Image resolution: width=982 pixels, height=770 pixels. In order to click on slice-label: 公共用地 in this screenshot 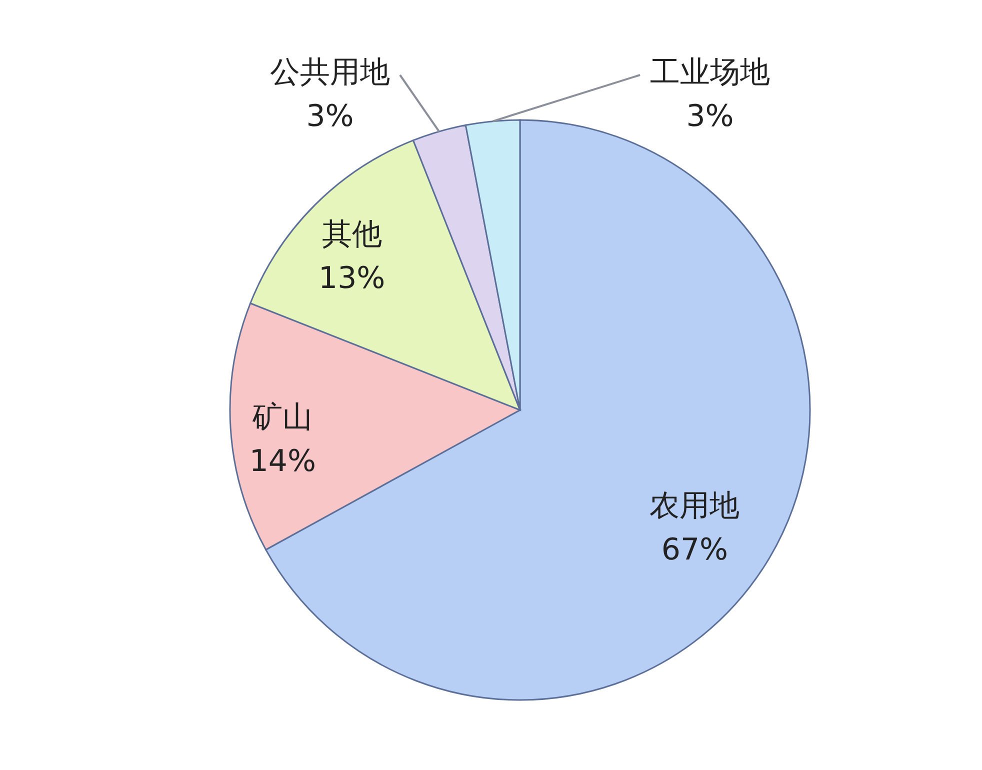, I will do `click(330, 72)`.